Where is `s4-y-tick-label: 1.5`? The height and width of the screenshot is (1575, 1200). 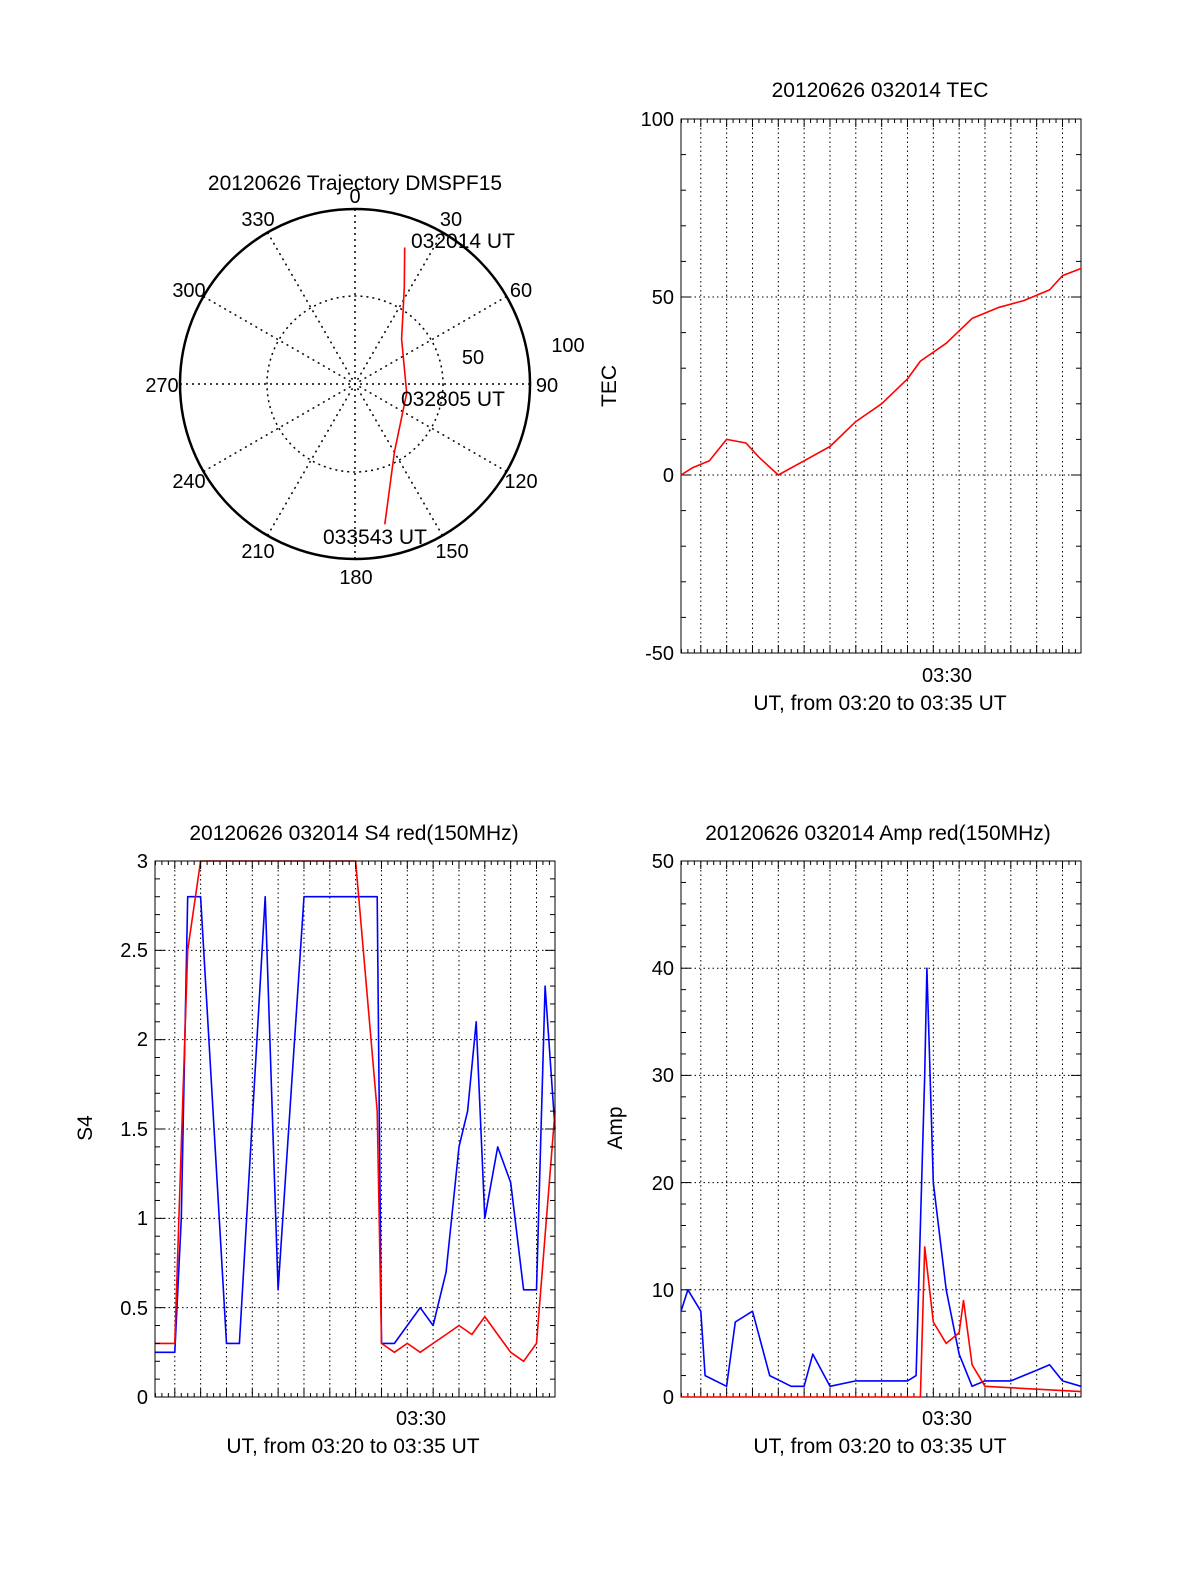 s4-y-tick-label: 1.5 is located at coordinates (134, 1130).